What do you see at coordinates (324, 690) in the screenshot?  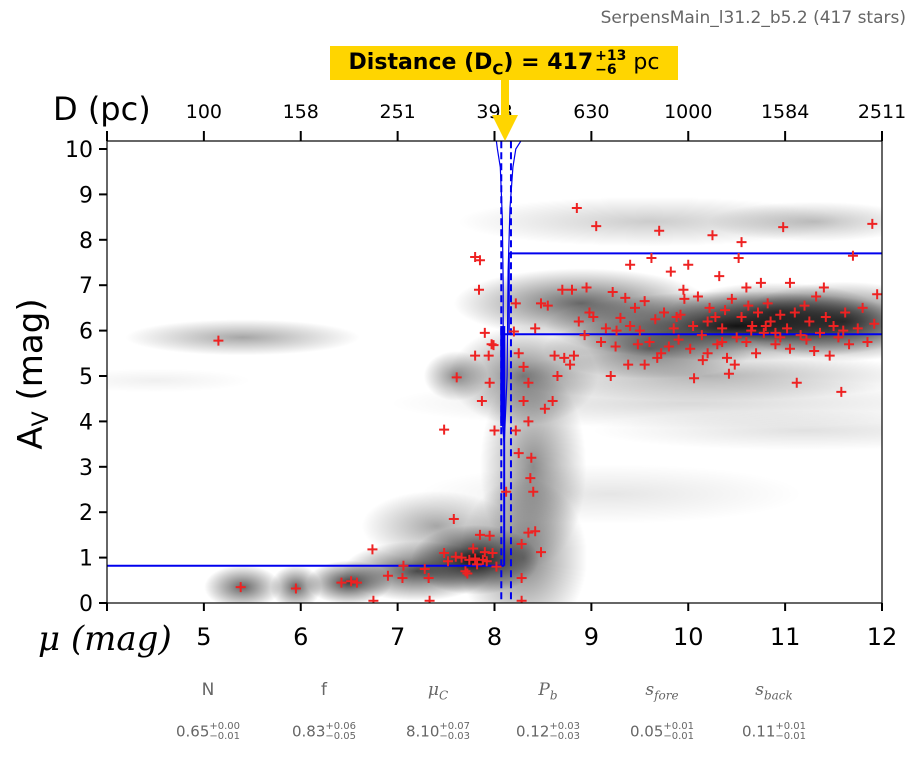 I see `param-name: f` at bounding box center [324, 690].